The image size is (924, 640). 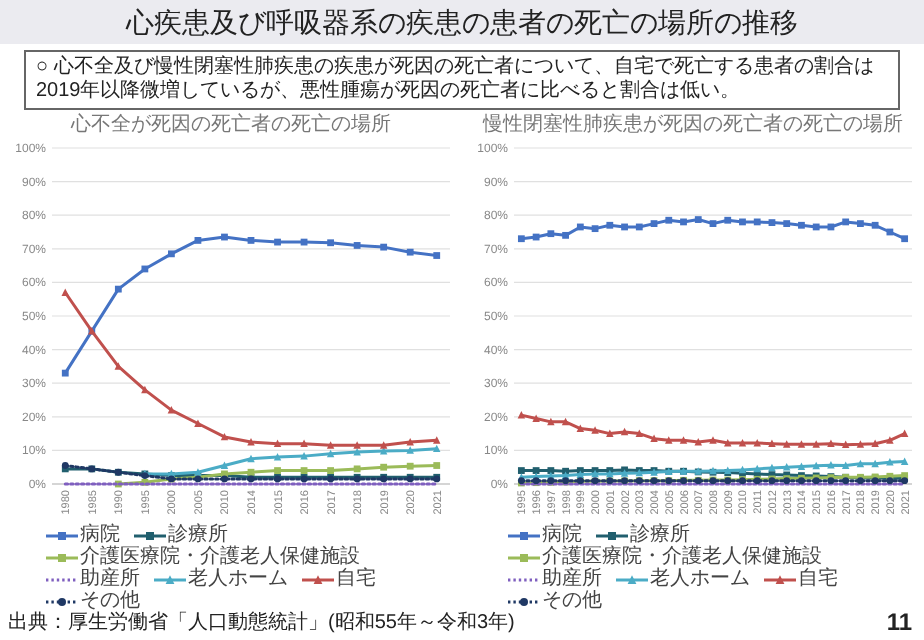 I want to click on text: 11, so click(x=899, y=622).